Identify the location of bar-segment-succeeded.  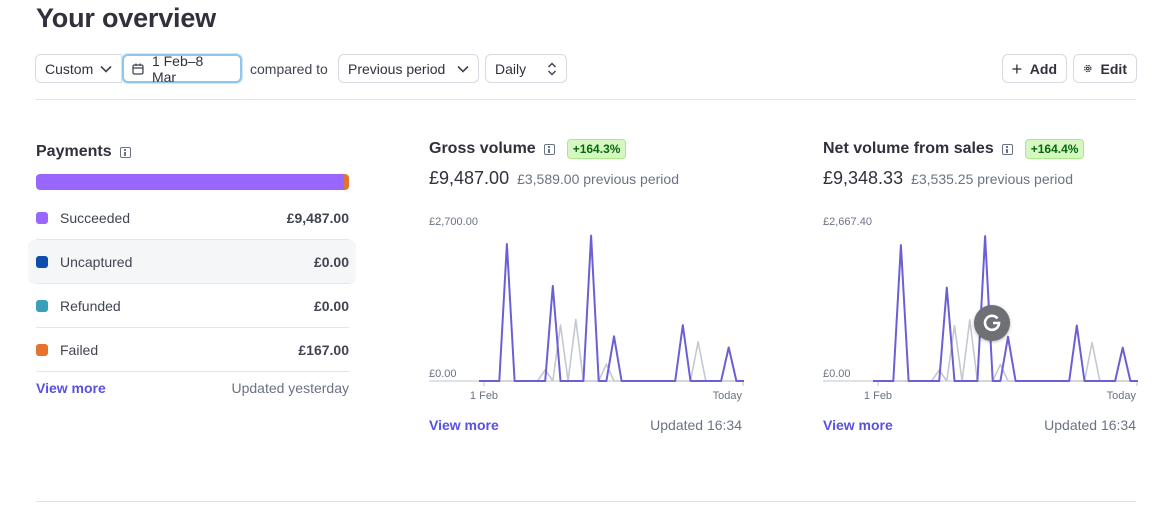
(190, 182).